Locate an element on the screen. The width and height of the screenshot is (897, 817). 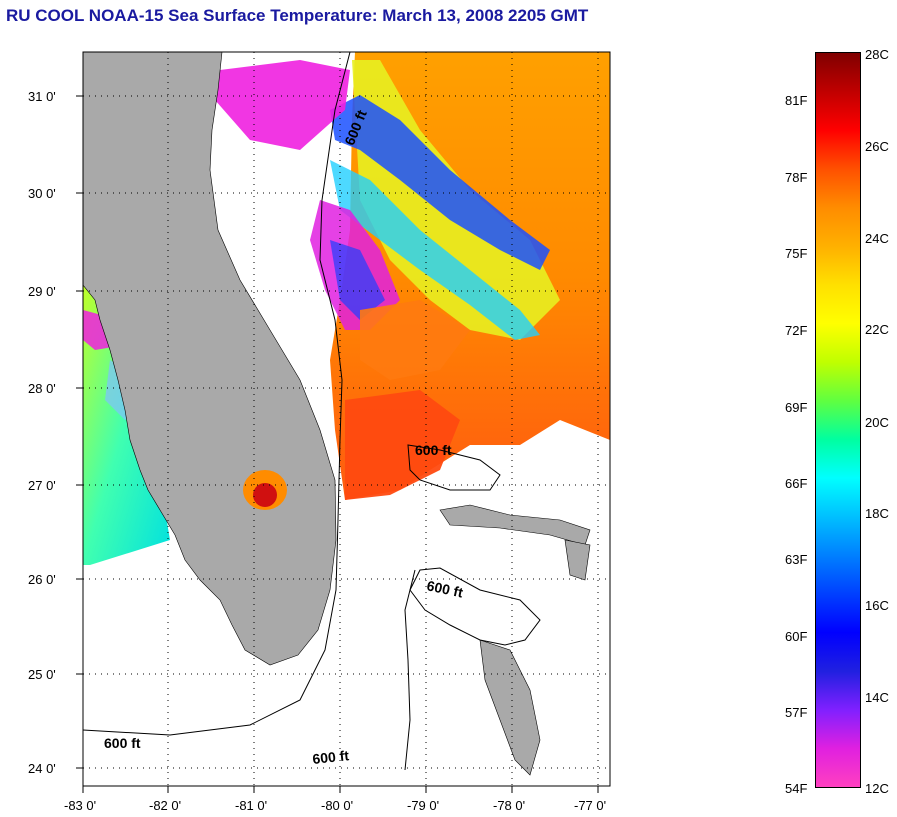
colorbar-c-24: 24C is located at coordinates (877, 238).